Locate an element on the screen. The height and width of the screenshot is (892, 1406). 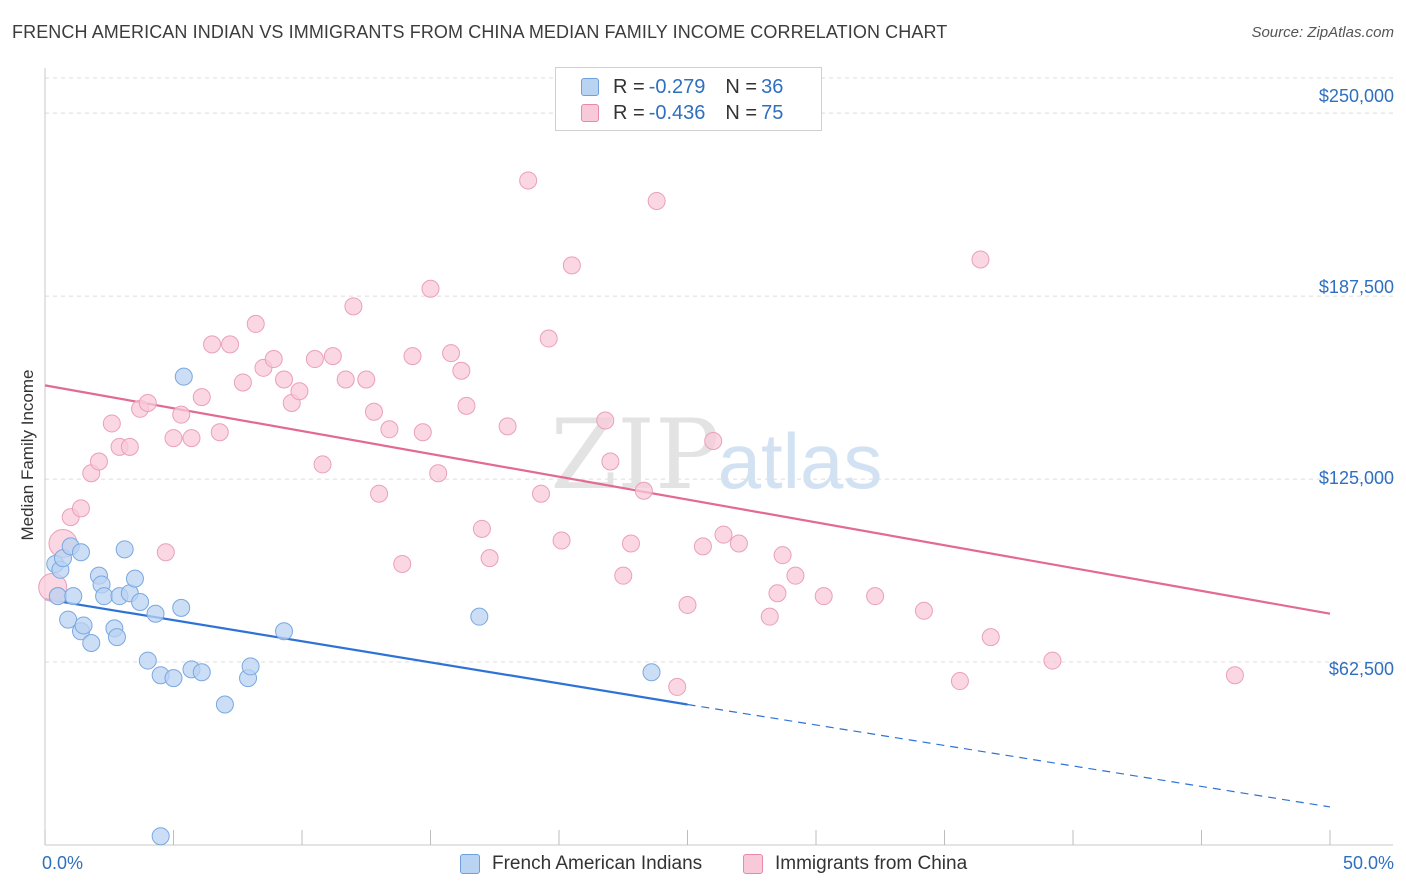
trend-line-french-american-indians is located at coordinates (366, 652).